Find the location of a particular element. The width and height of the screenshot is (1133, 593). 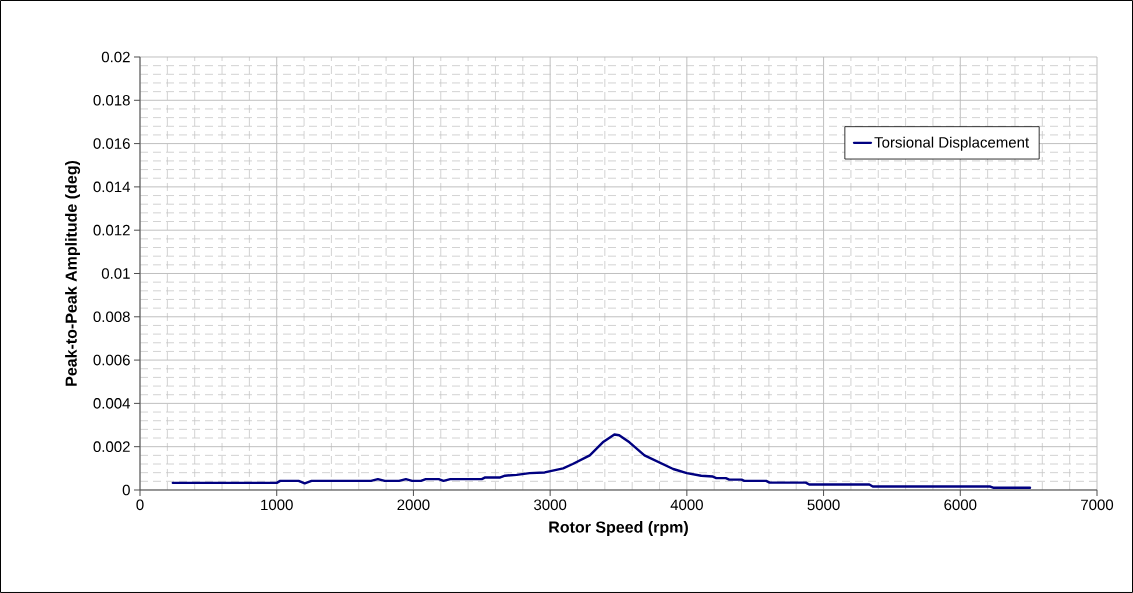

line-series is located at coordinates (601, 461).